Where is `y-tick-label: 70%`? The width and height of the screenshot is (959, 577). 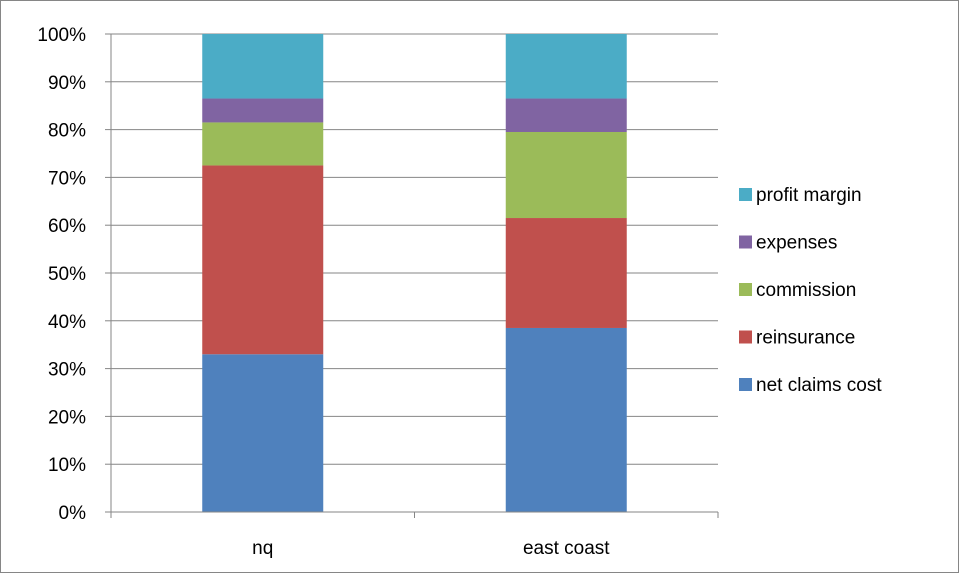
y-tick-label: 70% is located at coordinates (67, 178).